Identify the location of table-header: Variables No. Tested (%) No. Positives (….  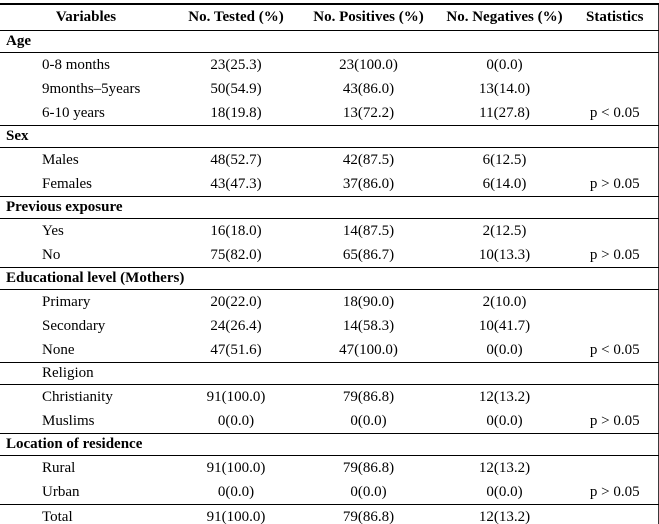
(329, 17).